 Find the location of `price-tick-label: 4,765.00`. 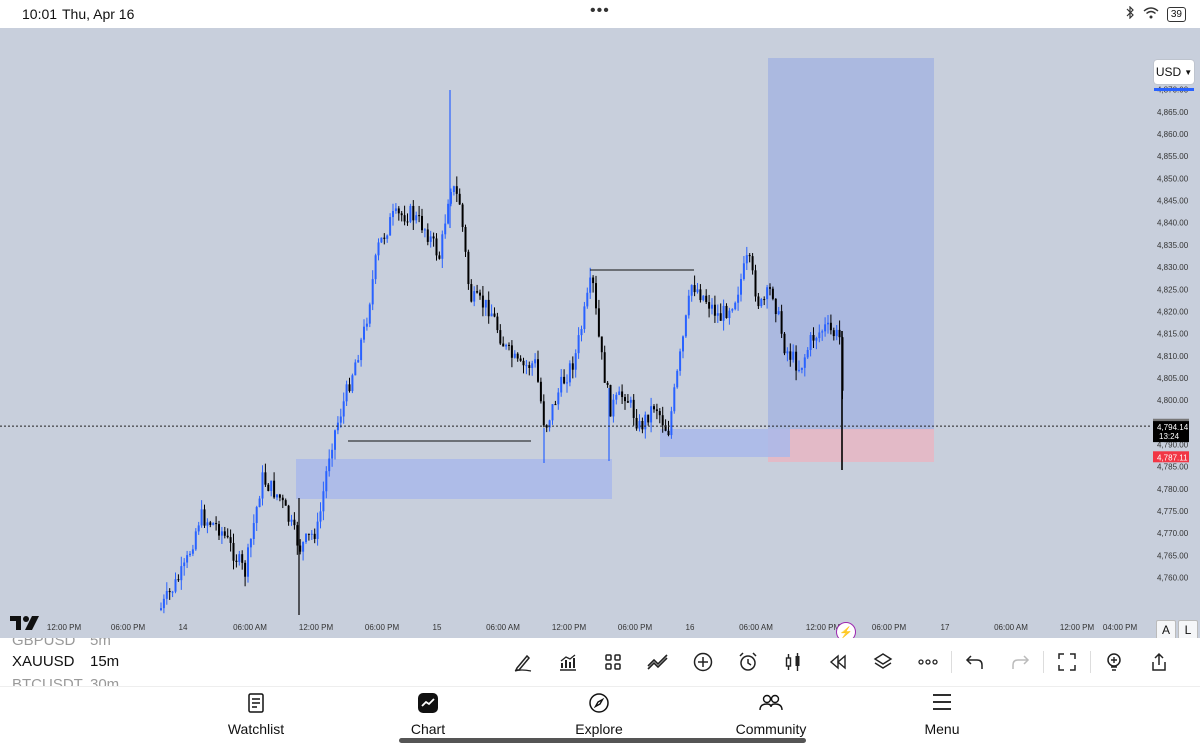

price-tick-label: 4,765.00 is located at coordinates (1173, 555).